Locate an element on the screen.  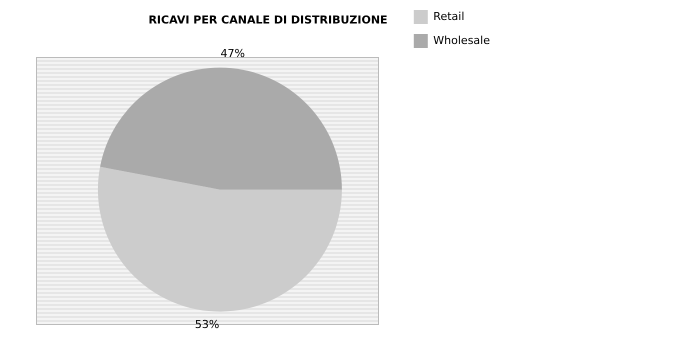
legend-label: Retail is located at coordinates (448, 16).